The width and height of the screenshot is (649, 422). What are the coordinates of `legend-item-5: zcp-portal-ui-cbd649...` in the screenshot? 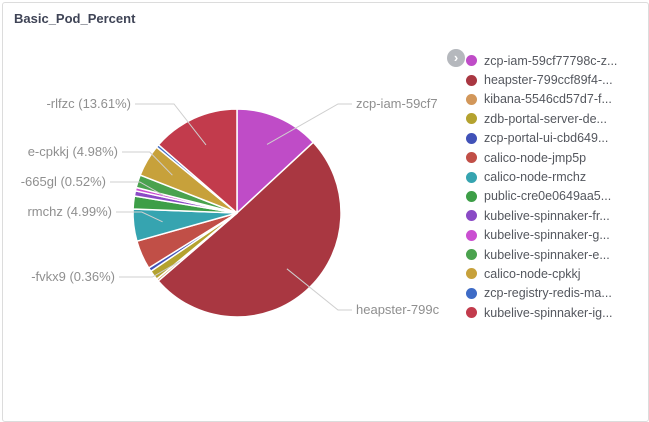 It's located at (555, 138).